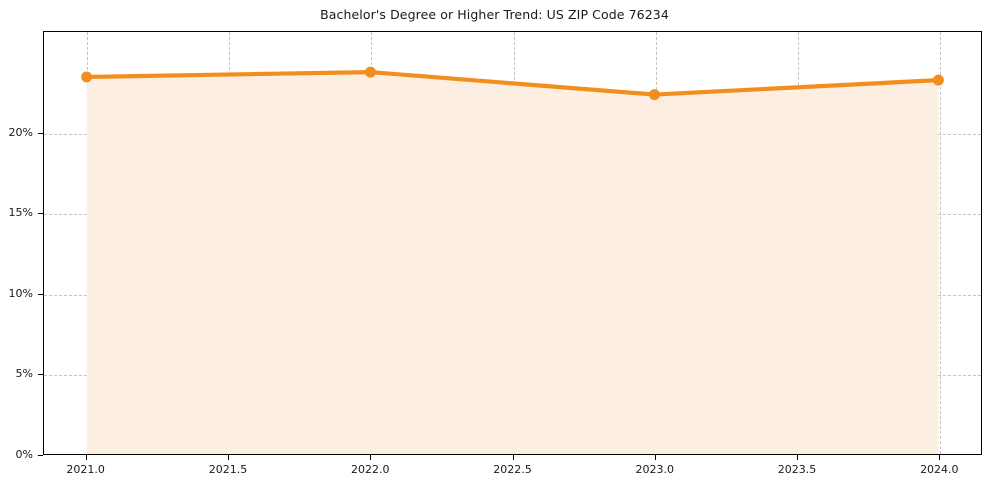 This screenshot has height=490, width=989. I want to click on y-tick-label: 10%, so click(20, 293).